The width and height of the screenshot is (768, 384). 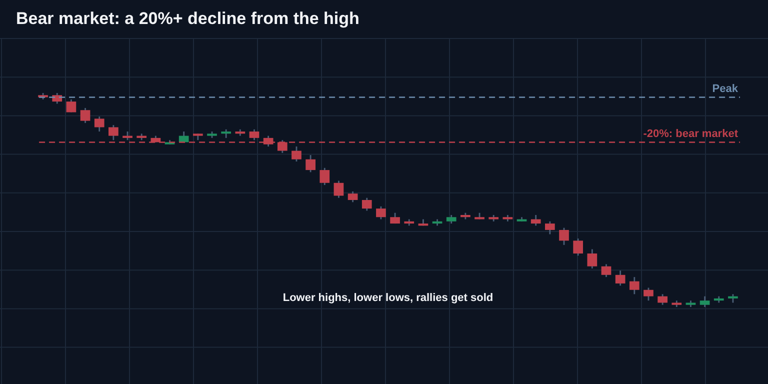 What do you see at coordinates (188, 19) in the screenshot?
I see `chart-title: Bear market: a 20%+ decline from the high` at bounding box center [188, 19].